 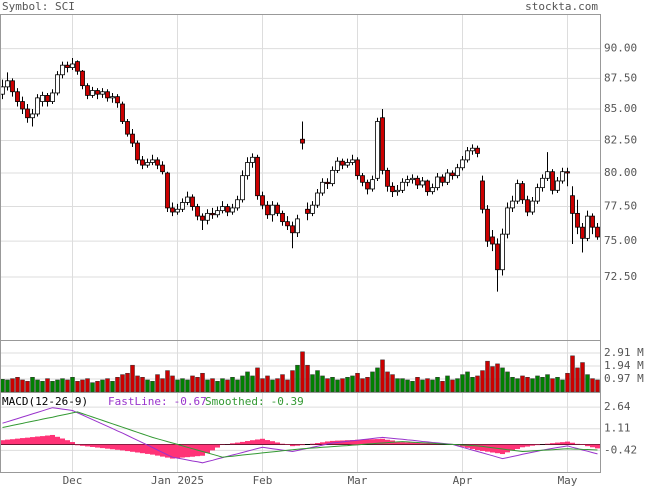 What do you see at coordinates (300, 435) in the screenshot?
I see `macd-line` at bounding box center [300, 435].